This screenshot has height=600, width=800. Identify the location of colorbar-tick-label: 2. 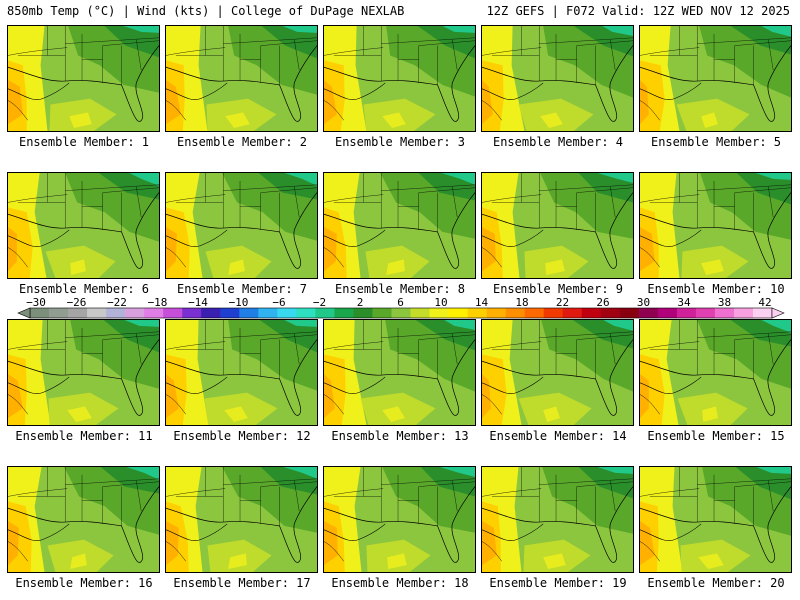
(360, 303).